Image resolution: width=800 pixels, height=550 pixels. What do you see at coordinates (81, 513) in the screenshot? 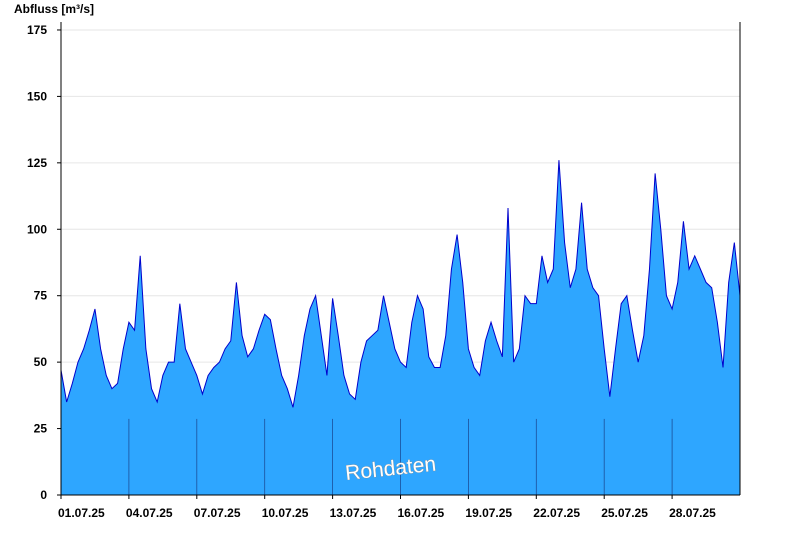
I see `x-tick-label: 01.07.25` at bounding box center [81, 513].